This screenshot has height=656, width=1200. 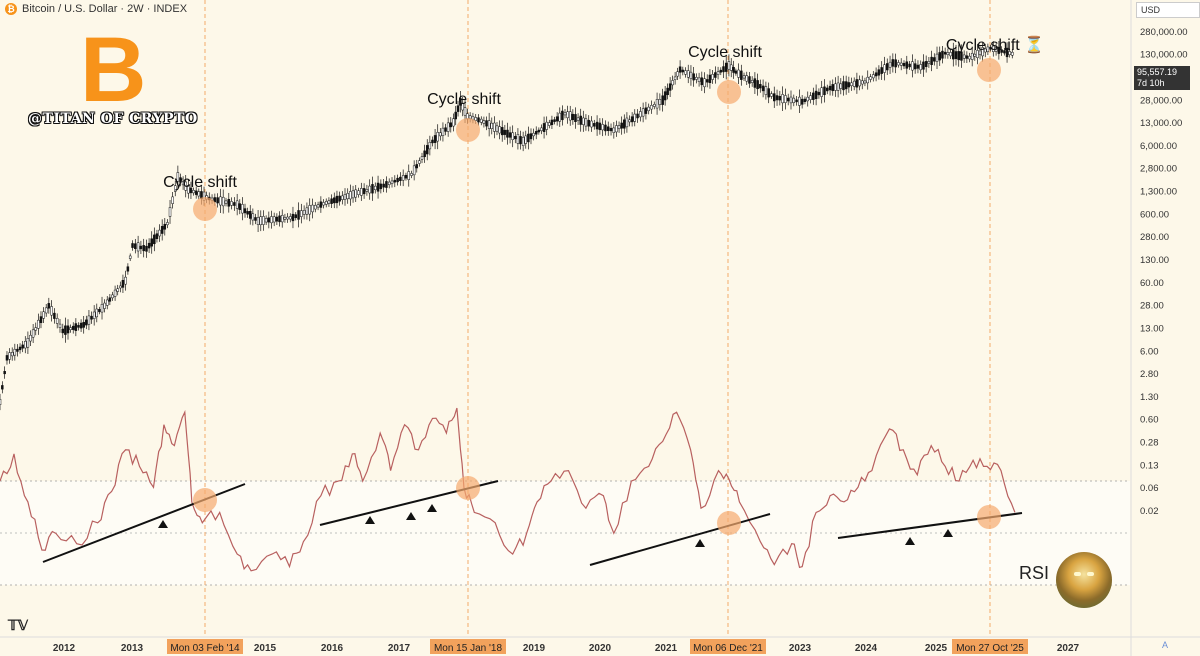 I want to click on auto-scale-button: A, so click(x=1165, y=645).